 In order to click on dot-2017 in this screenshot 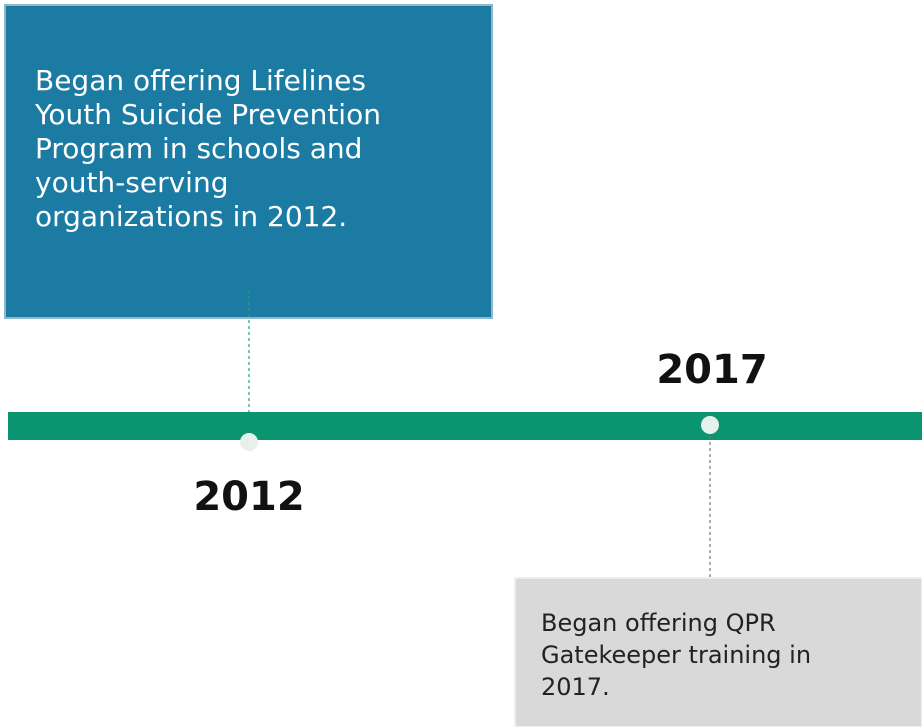, I will do `click(710, 425)`.